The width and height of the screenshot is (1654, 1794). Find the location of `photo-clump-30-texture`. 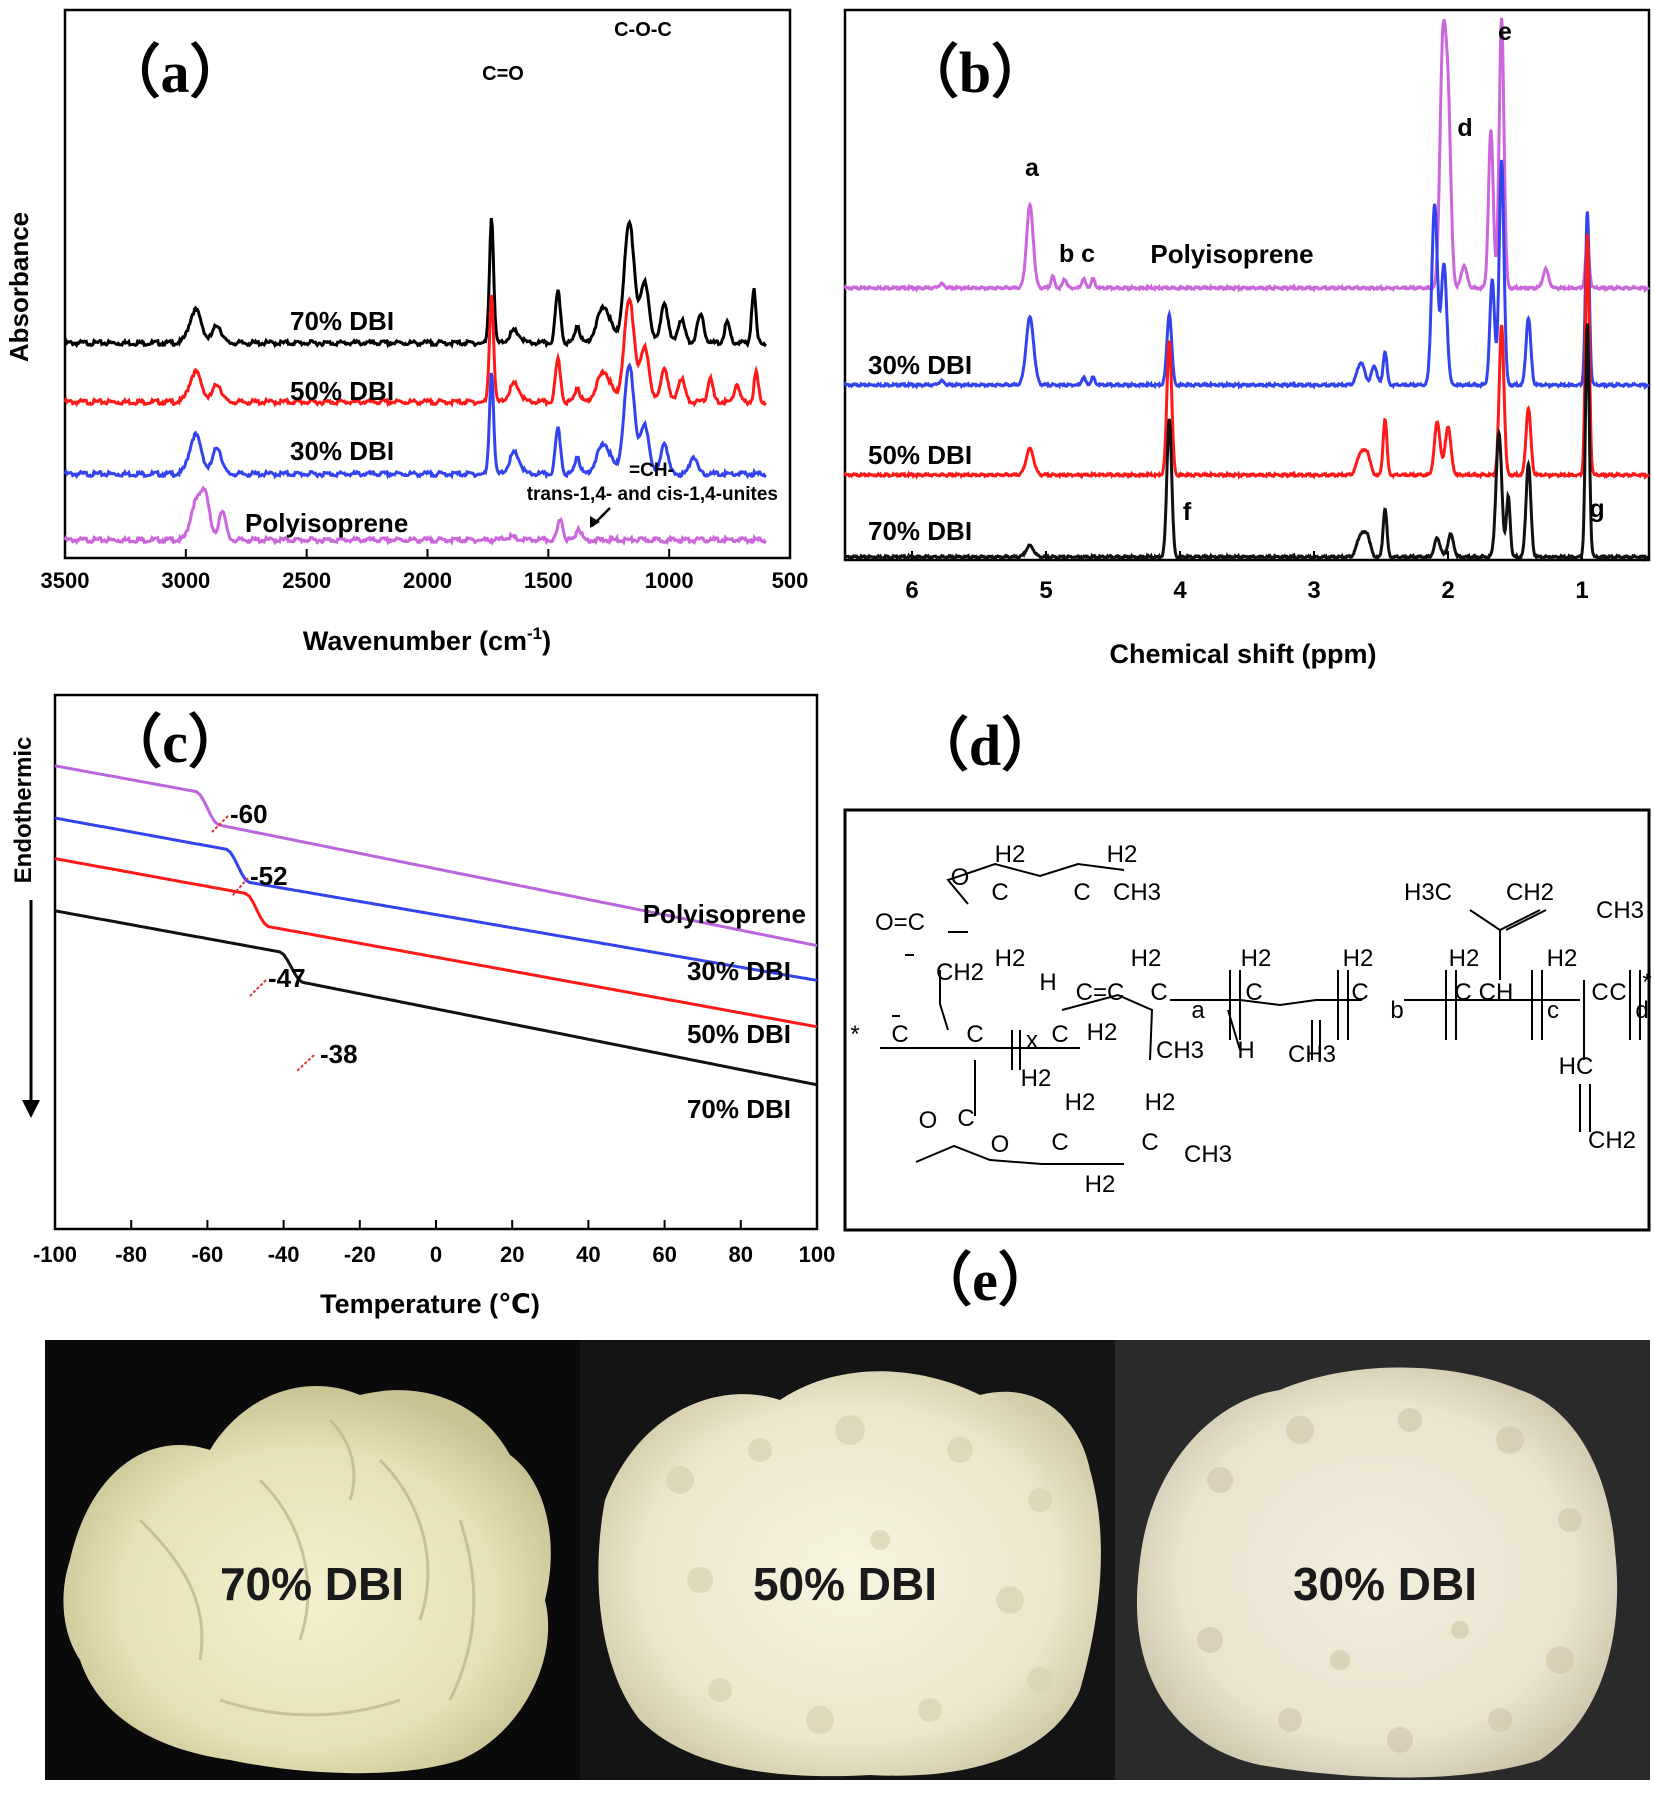

photo-clump-30-texture is located at coordinates (1389, 1580).